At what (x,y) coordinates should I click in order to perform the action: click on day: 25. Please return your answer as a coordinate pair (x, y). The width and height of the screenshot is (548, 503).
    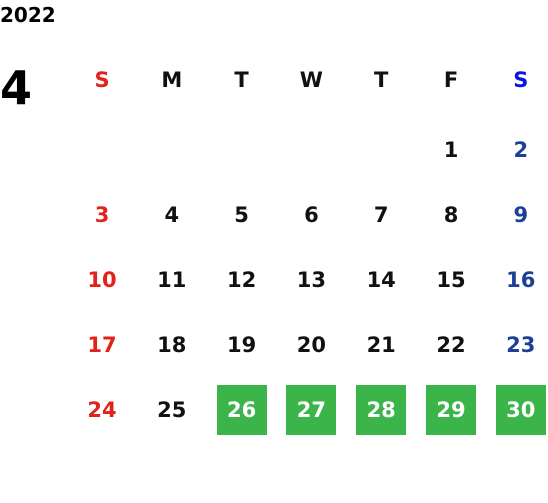
    Looking at the image, I should click on (172, 410).